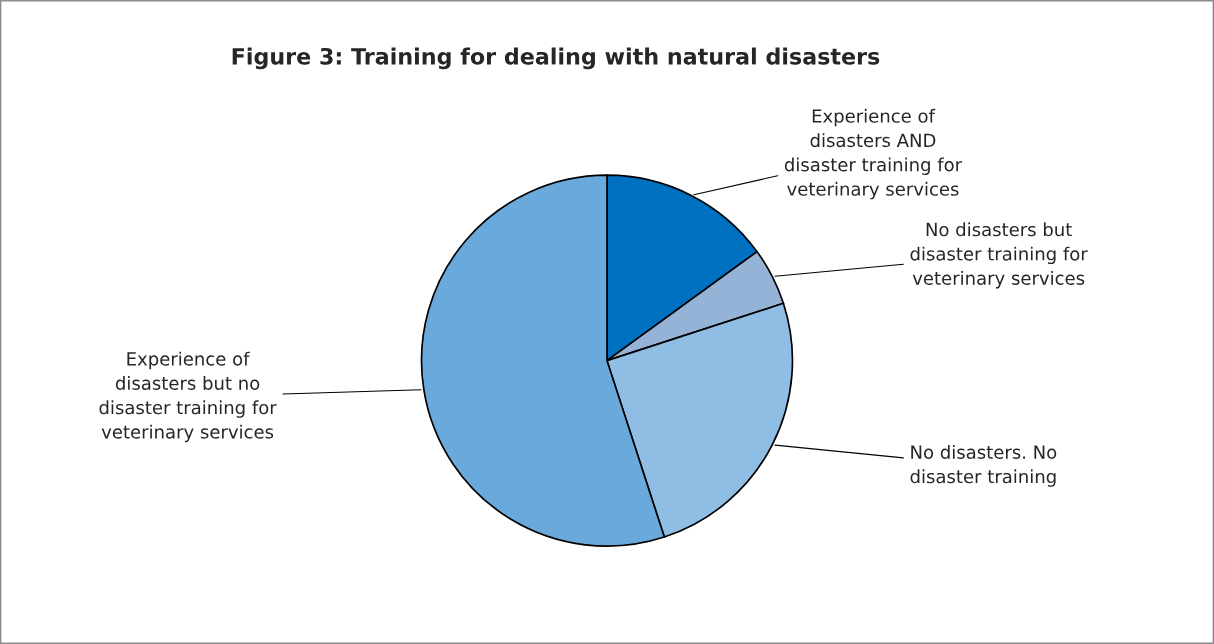  Describe the element at coordinates (983, 465) in the screenshot. I see `slice-label: No disasters. No disaster training` at that location.